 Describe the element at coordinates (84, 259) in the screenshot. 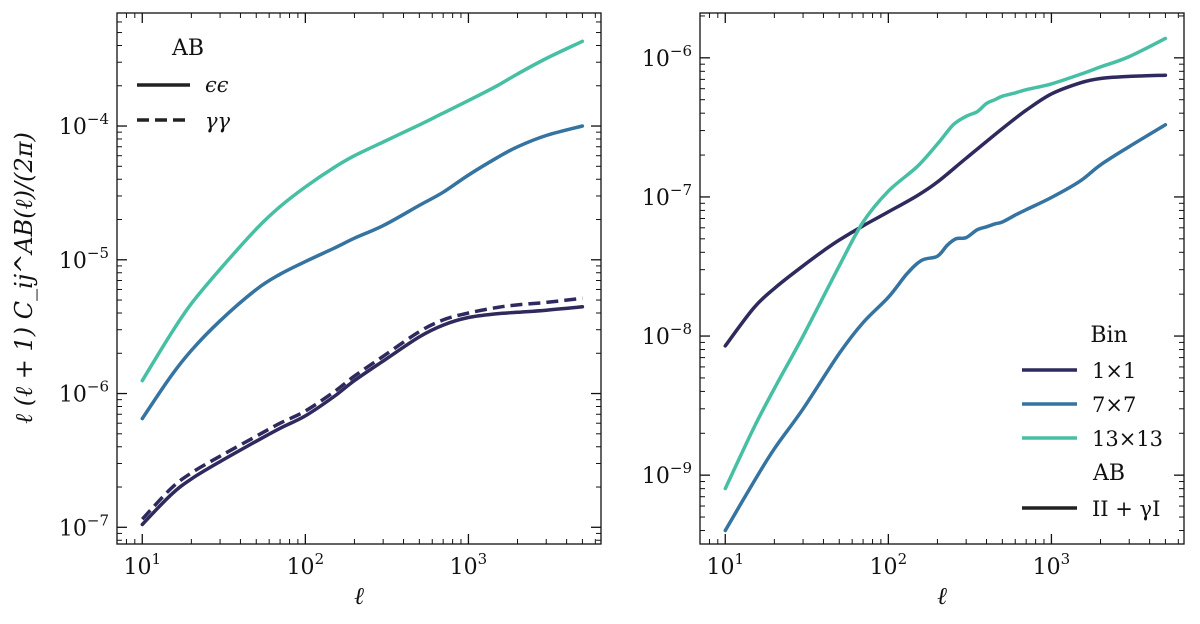

I see `y-tick-label-2: 10⁻⁵` at that location.